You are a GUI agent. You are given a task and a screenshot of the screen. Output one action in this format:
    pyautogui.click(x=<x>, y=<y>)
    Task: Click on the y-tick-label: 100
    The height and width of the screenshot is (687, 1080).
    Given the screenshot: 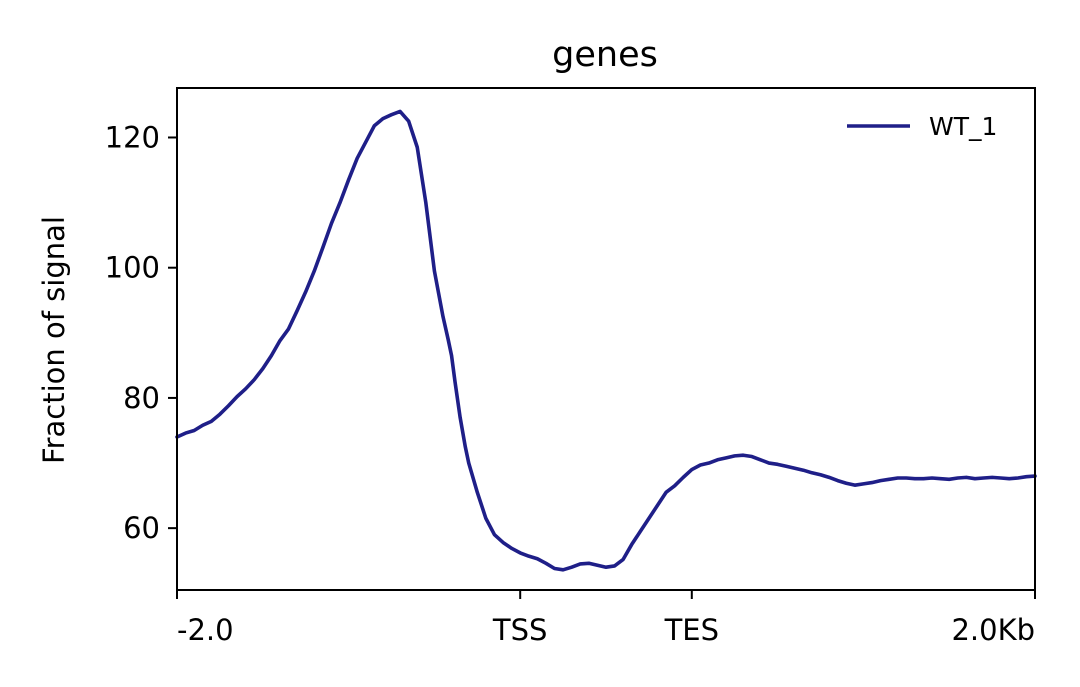 What is the action you would take?
    pyautogui.click(x=132, y=268)
    